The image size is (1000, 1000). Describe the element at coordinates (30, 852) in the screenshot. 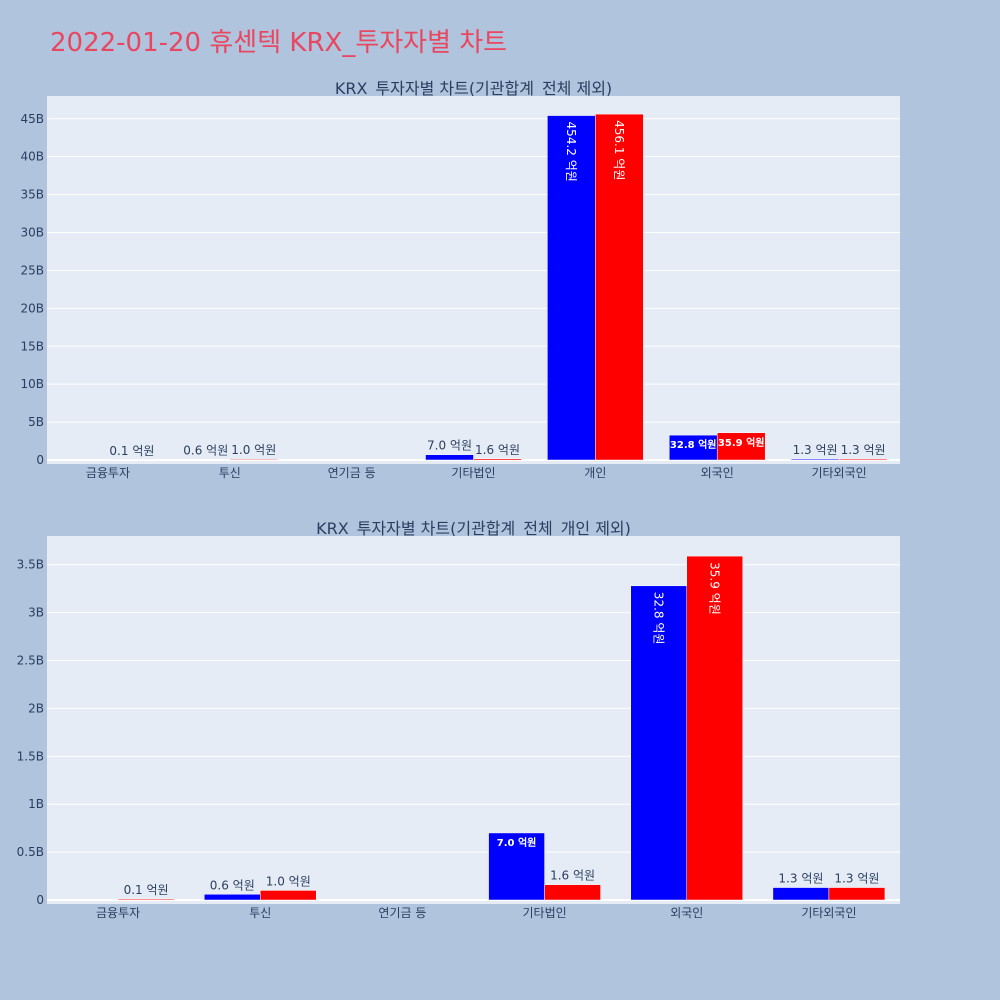

I see `y-tick-label: 0.5B` at that location.